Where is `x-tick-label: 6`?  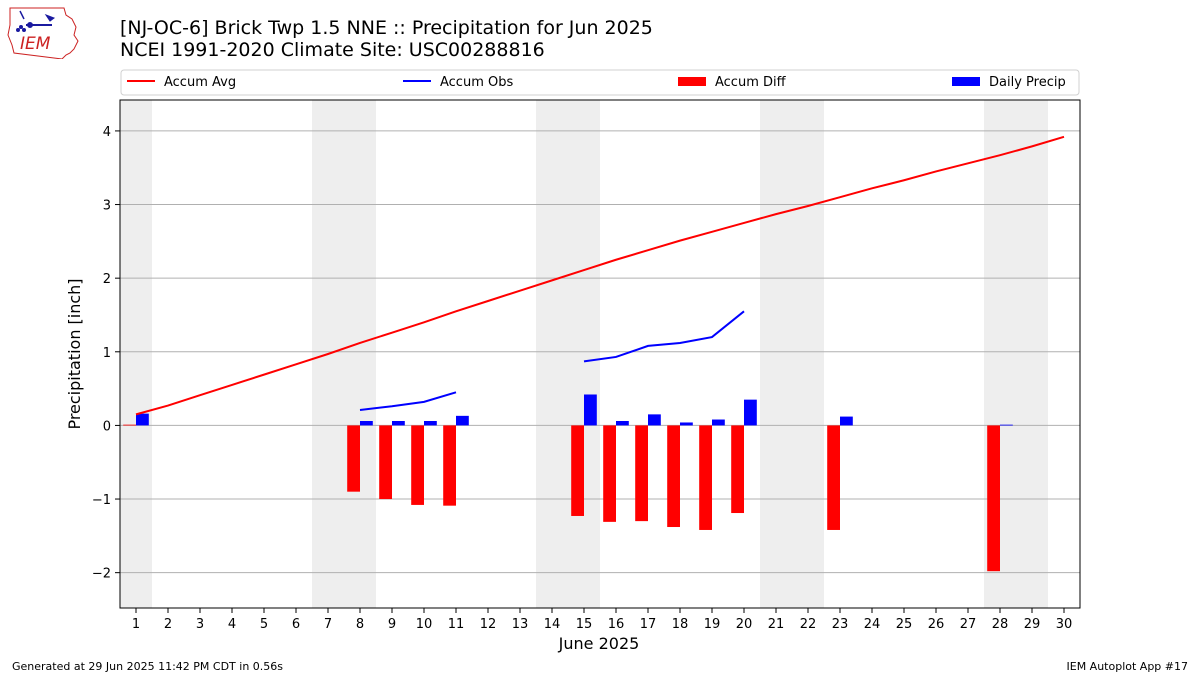
x-tick-label: 6 is located at coordinates (296, 624).